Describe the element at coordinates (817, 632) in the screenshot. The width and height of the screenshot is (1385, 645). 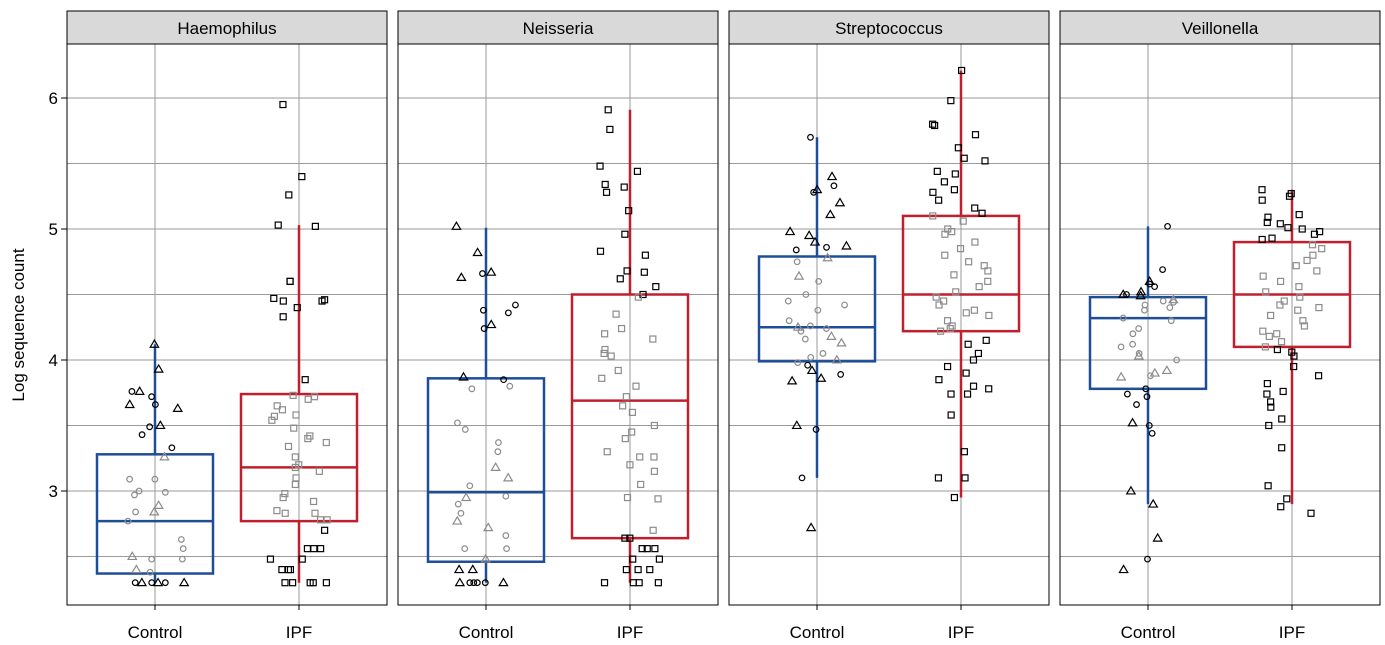
I see `x-tick-label-control: Control` at that location.